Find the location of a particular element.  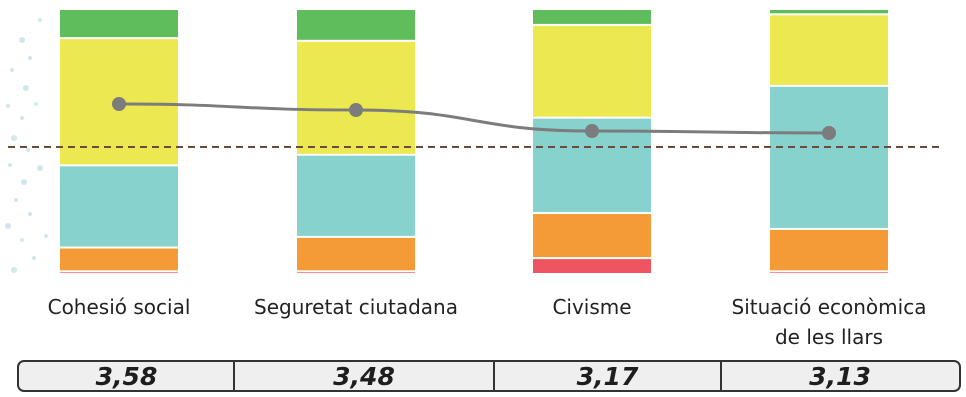

score-bar: 3,58 3,48 3,17 3,13 is located at coordinates (489, 376).